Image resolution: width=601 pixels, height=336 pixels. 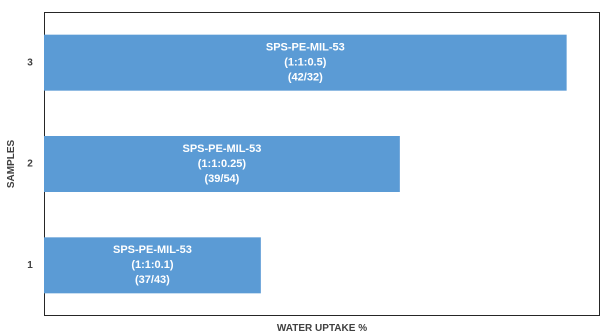 What do you see at coordinates (30, 62) in the screenshot?
I see `y-tick-label-3: 3` at bounding box center [30, 62].